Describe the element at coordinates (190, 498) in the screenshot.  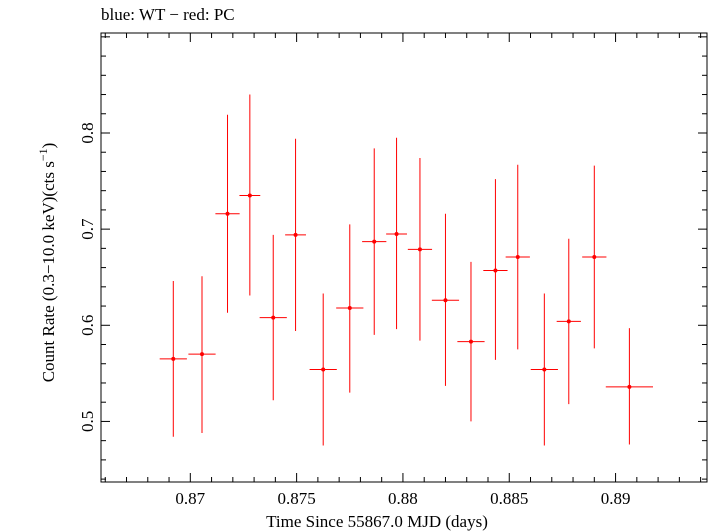
I see `x-tick-label: 0.87` at that location.